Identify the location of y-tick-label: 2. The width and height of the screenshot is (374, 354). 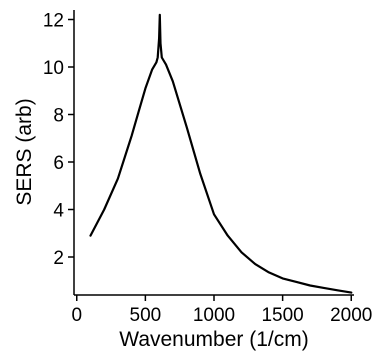
(58, 258).